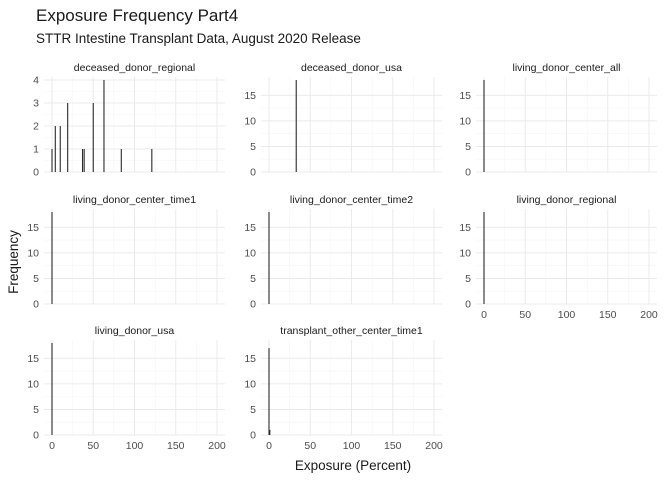 The image size is (672, 480). I want to click on facet-strip-label: living_donor_center_time1, so click(134, 200).